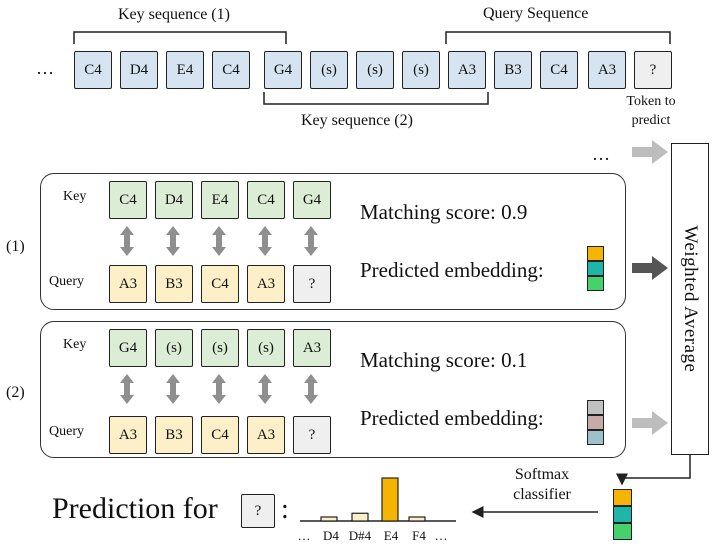 The image size is (717, 560). What do you see at coordinates (135, 508) in the screenshot?
I see `prediction-prefix: Prediction for` at bounding box center [135, 508].